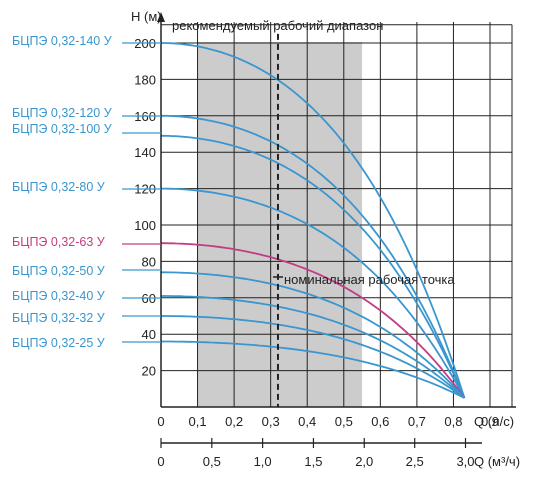 This screenshot has height=477, width=539. I want to click on series-label: БЦПЭ 0,32-120 У, so click(62, 113).